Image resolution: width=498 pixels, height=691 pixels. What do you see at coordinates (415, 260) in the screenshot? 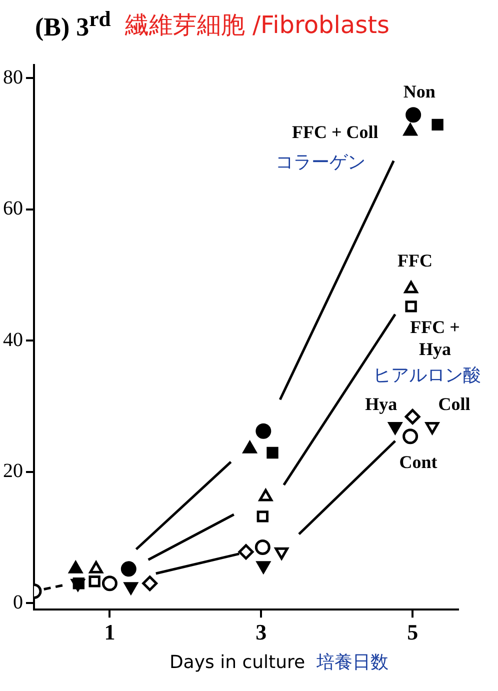
I see `series-label: FFC` at bounding box center [415, 260].